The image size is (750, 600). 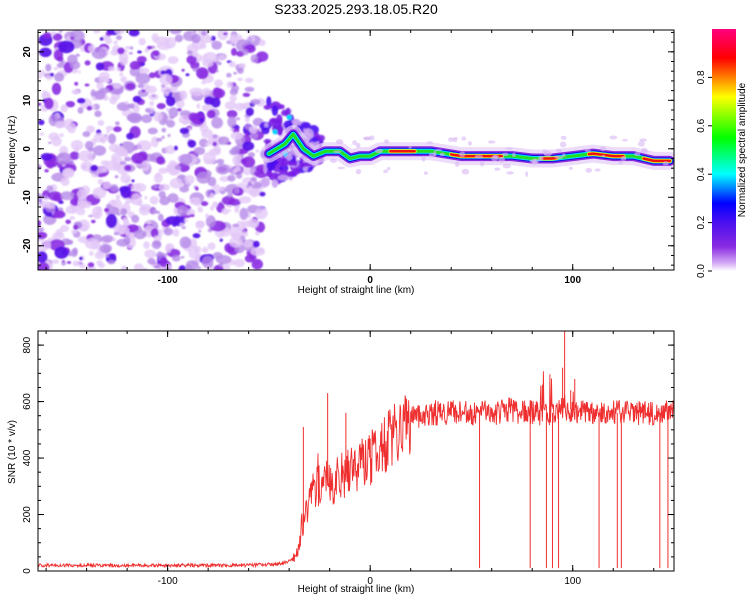 What do you see at coordinates (466, 151) in the screenshot?
I see `signal-track` at bounding box center [466, 151].